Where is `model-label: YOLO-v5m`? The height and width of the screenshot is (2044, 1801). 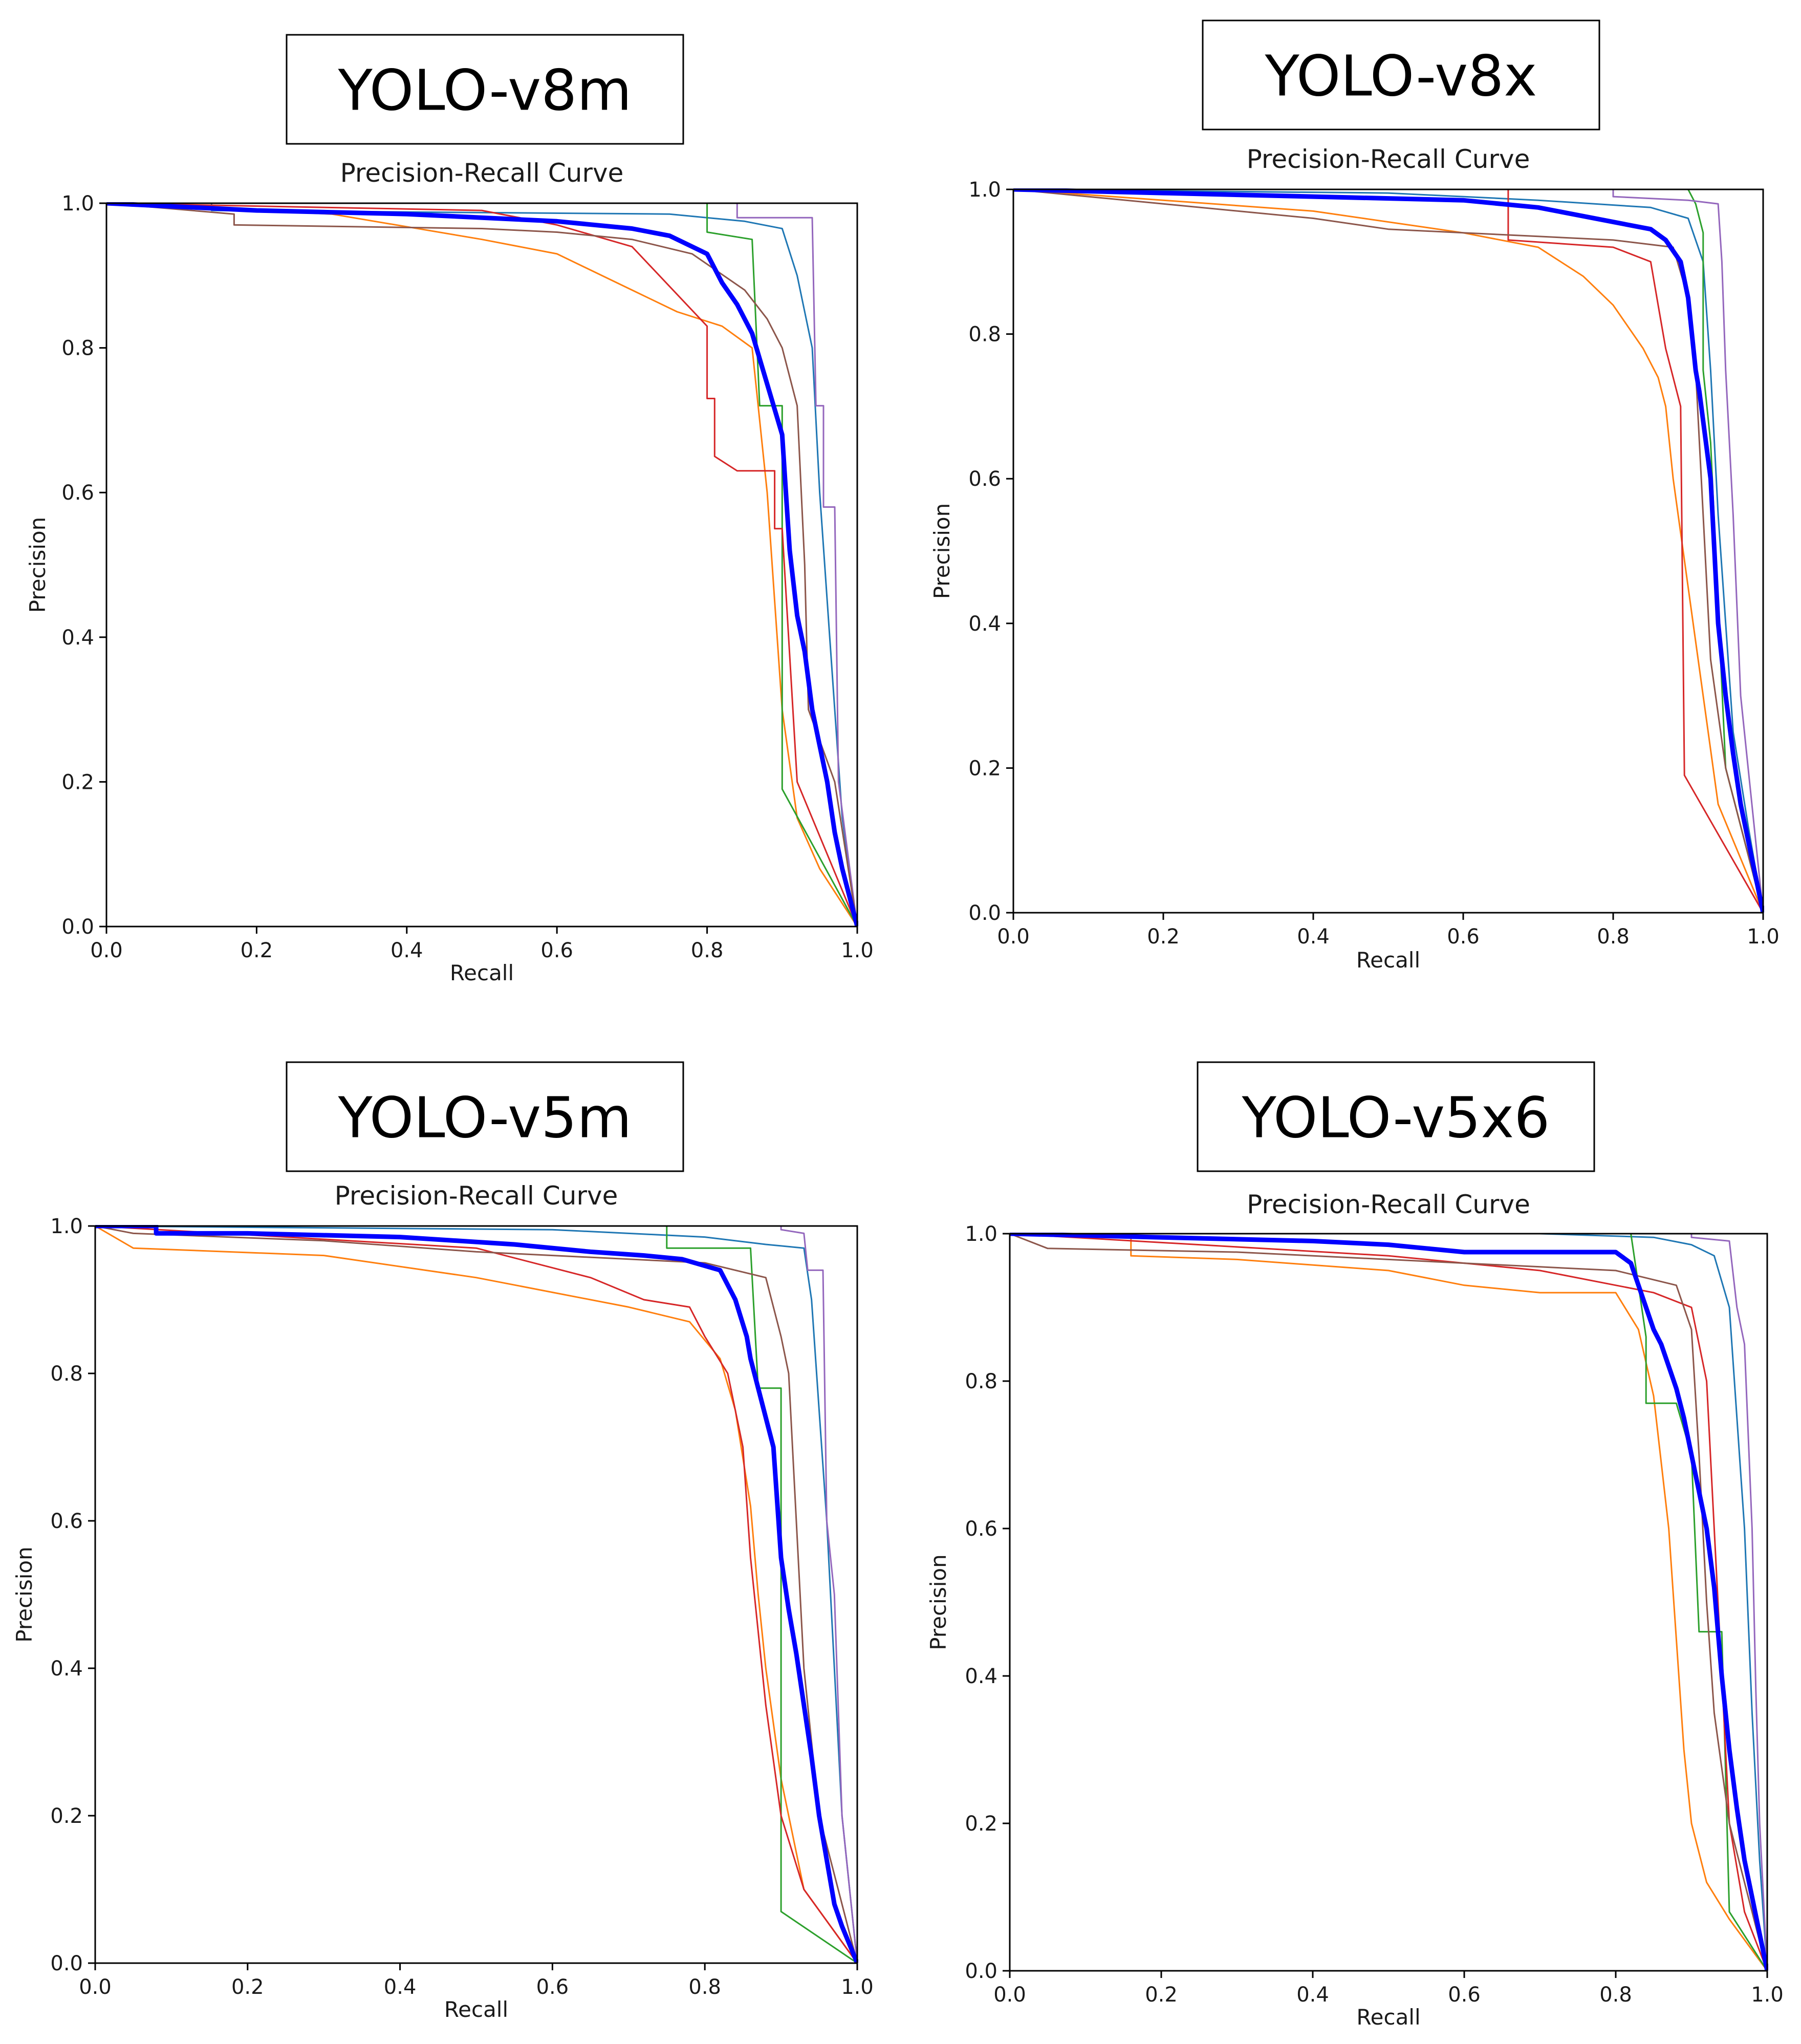 model-label: YOLO-v5m is located at coordinates (485, 1118).